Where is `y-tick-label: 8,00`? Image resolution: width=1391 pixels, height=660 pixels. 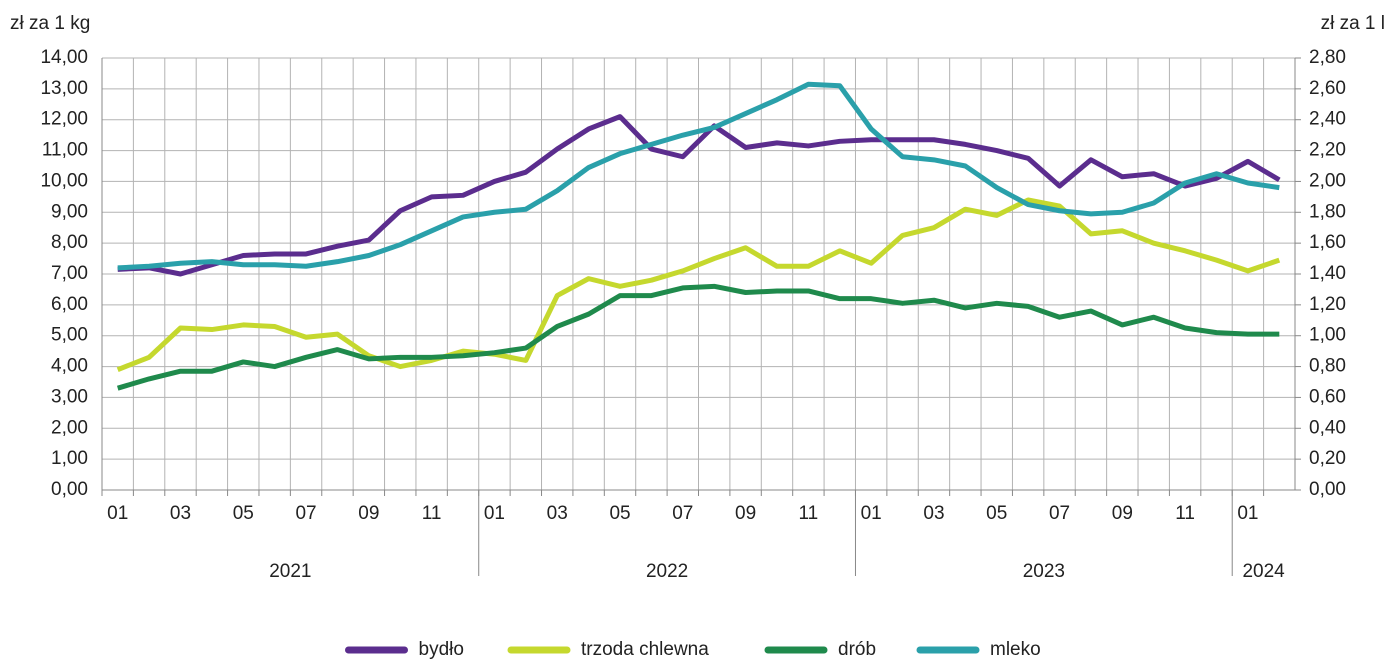
y-tick-label: 8,00 is located at coordinates (69, 242).